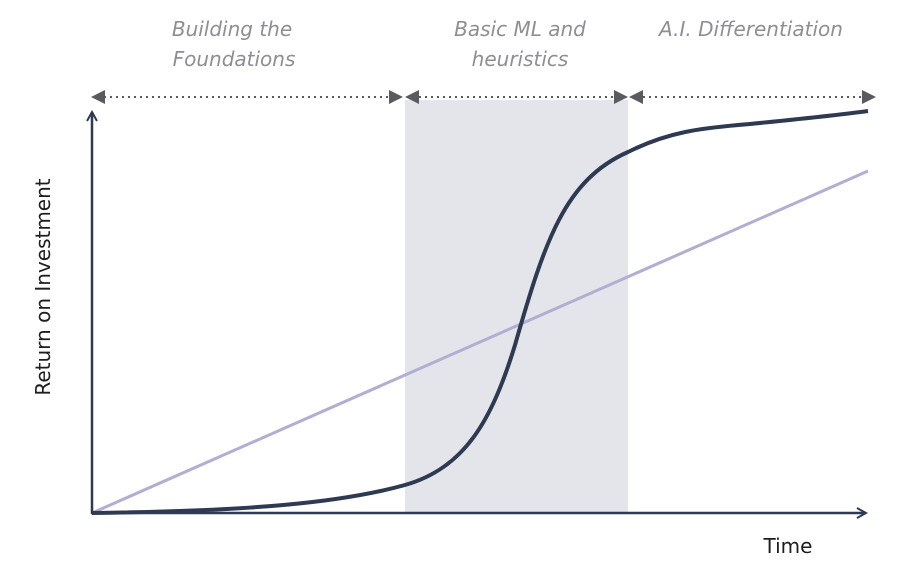 Image resolution: width=906 pixels, height=570 pixels. I want to click on phase-label-foundations-line2: Foundations, so click(234, 59).